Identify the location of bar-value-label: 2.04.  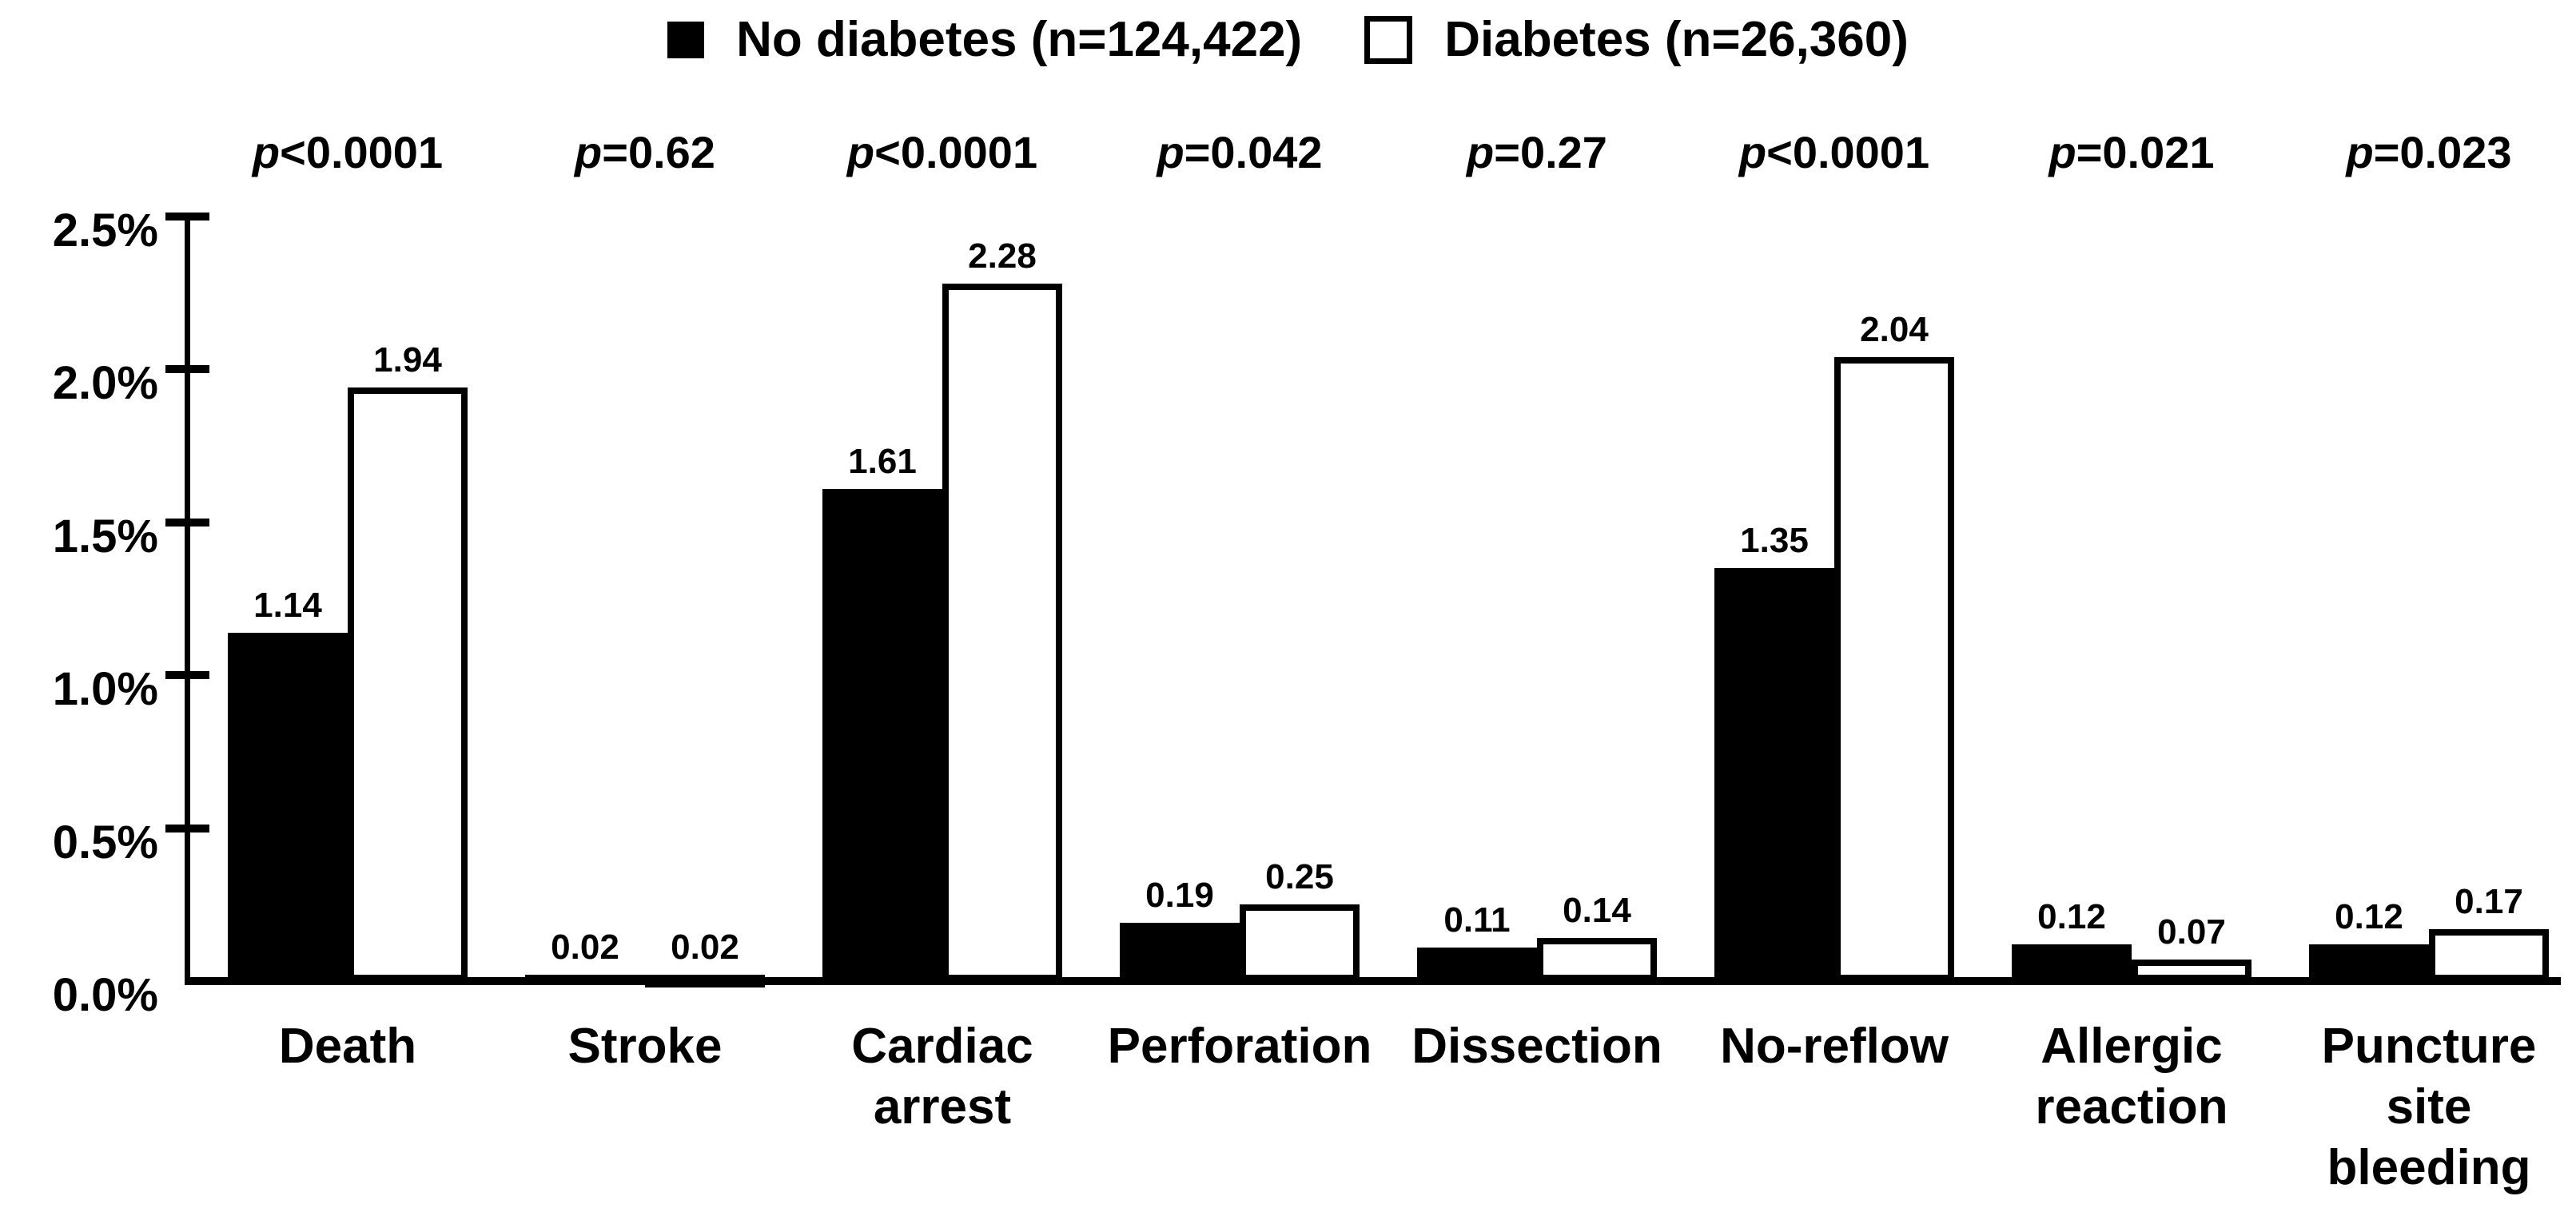
(1894, 330).